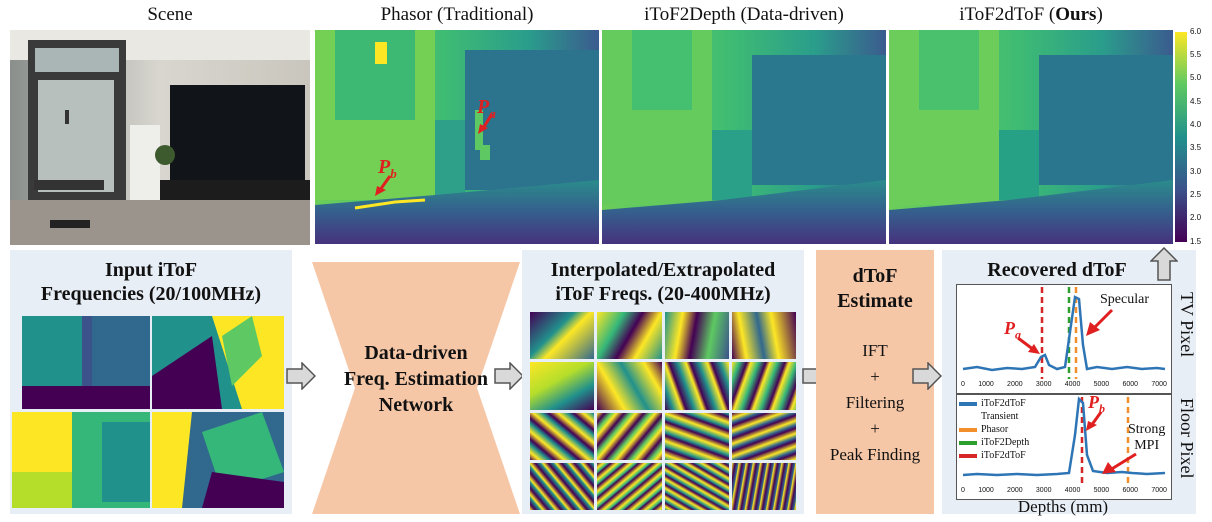 This screenshot has width=1212, height=522. I want to click on colorbar, so click(1181, 137).